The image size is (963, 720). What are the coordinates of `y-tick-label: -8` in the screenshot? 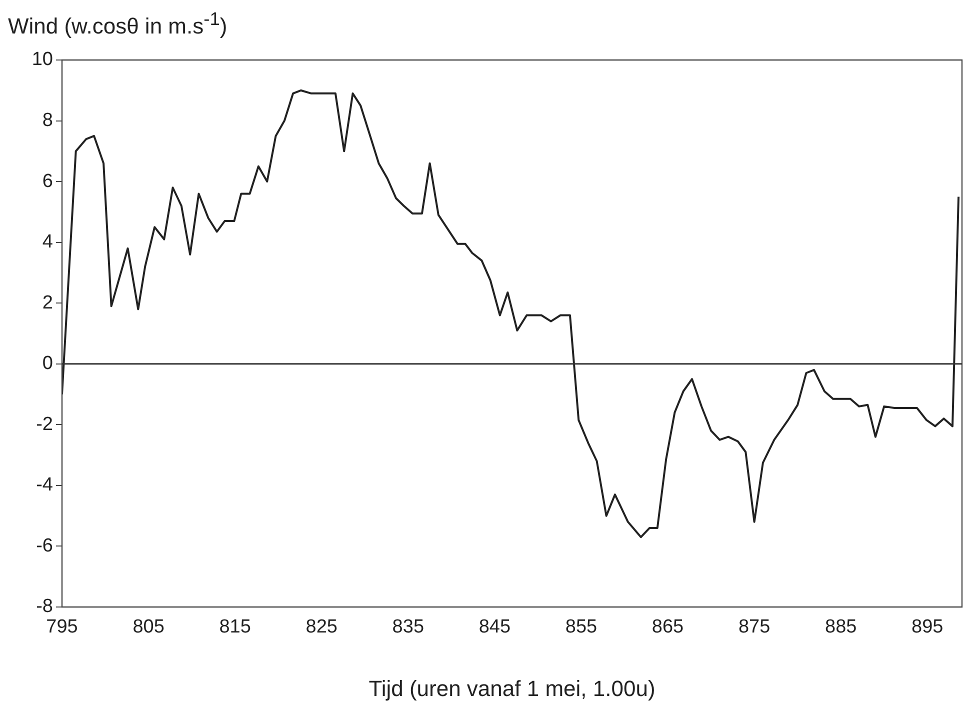 It's located at (44, 607).